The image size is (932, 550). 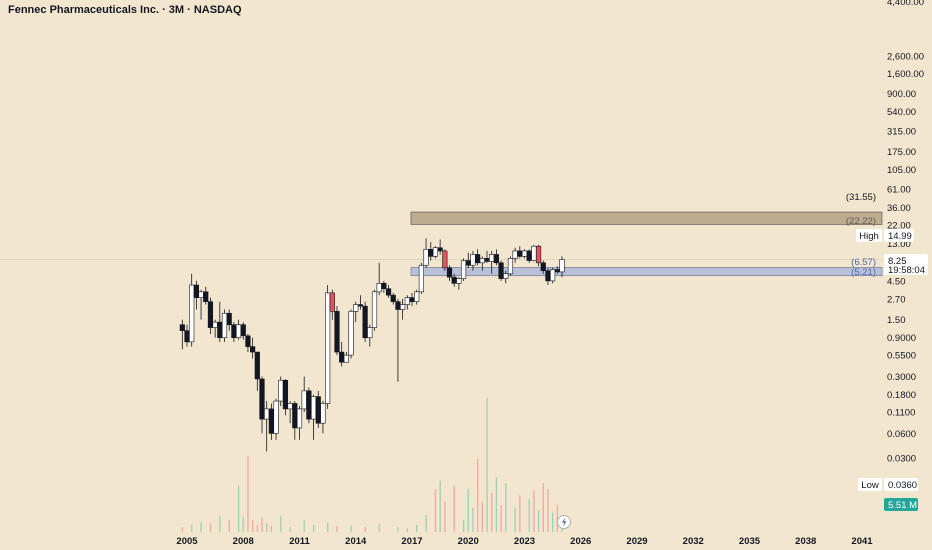 What do you see at coordinates (901, 395) in the screenshot?
I see `price-axis-tick: 0.1800` at bounding box center [901, 395].